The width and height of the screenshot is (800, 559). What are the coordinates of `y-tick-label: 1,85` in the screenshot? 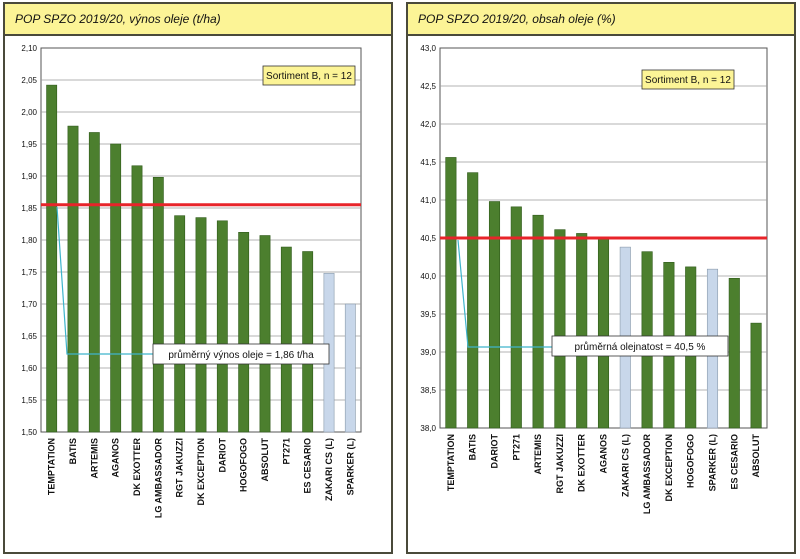 It's located at (29, 208).